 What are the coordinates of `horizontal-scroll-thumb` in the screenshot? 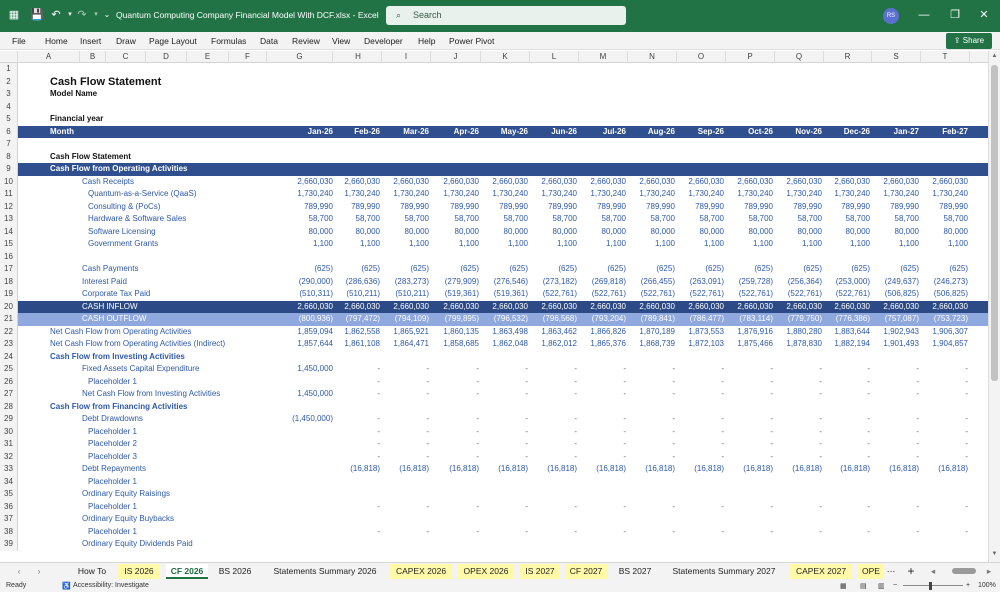 It's located at (964, 571).